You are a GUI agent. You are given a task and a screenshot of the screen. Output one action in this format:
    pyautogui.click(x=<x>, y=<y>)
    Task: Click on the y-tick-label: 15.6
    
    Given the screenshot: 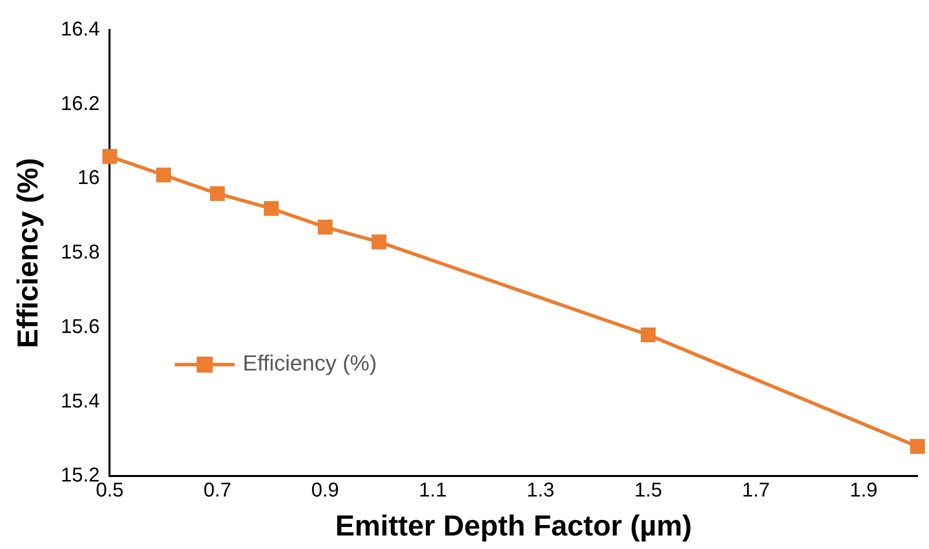 What is the action you would take?
    pyautogui.click(x=80, y=327)
    